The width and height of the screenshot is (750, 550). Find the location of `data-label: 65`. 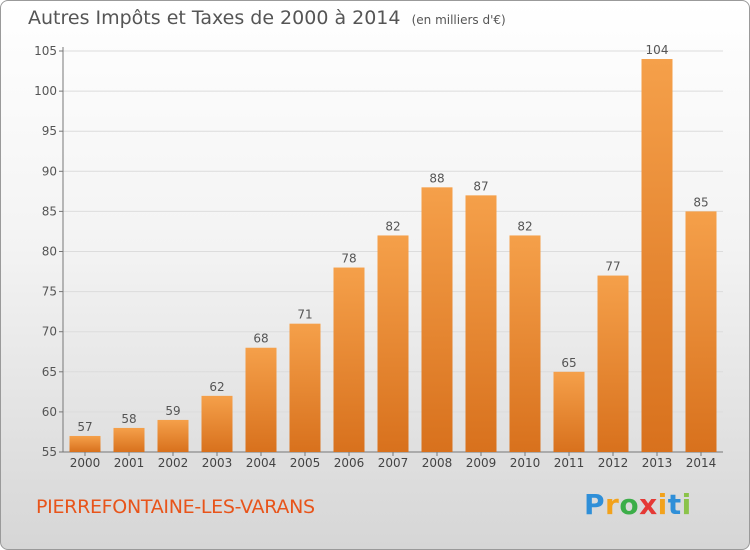

data-label: 65 is located at coordinates (568, 363).